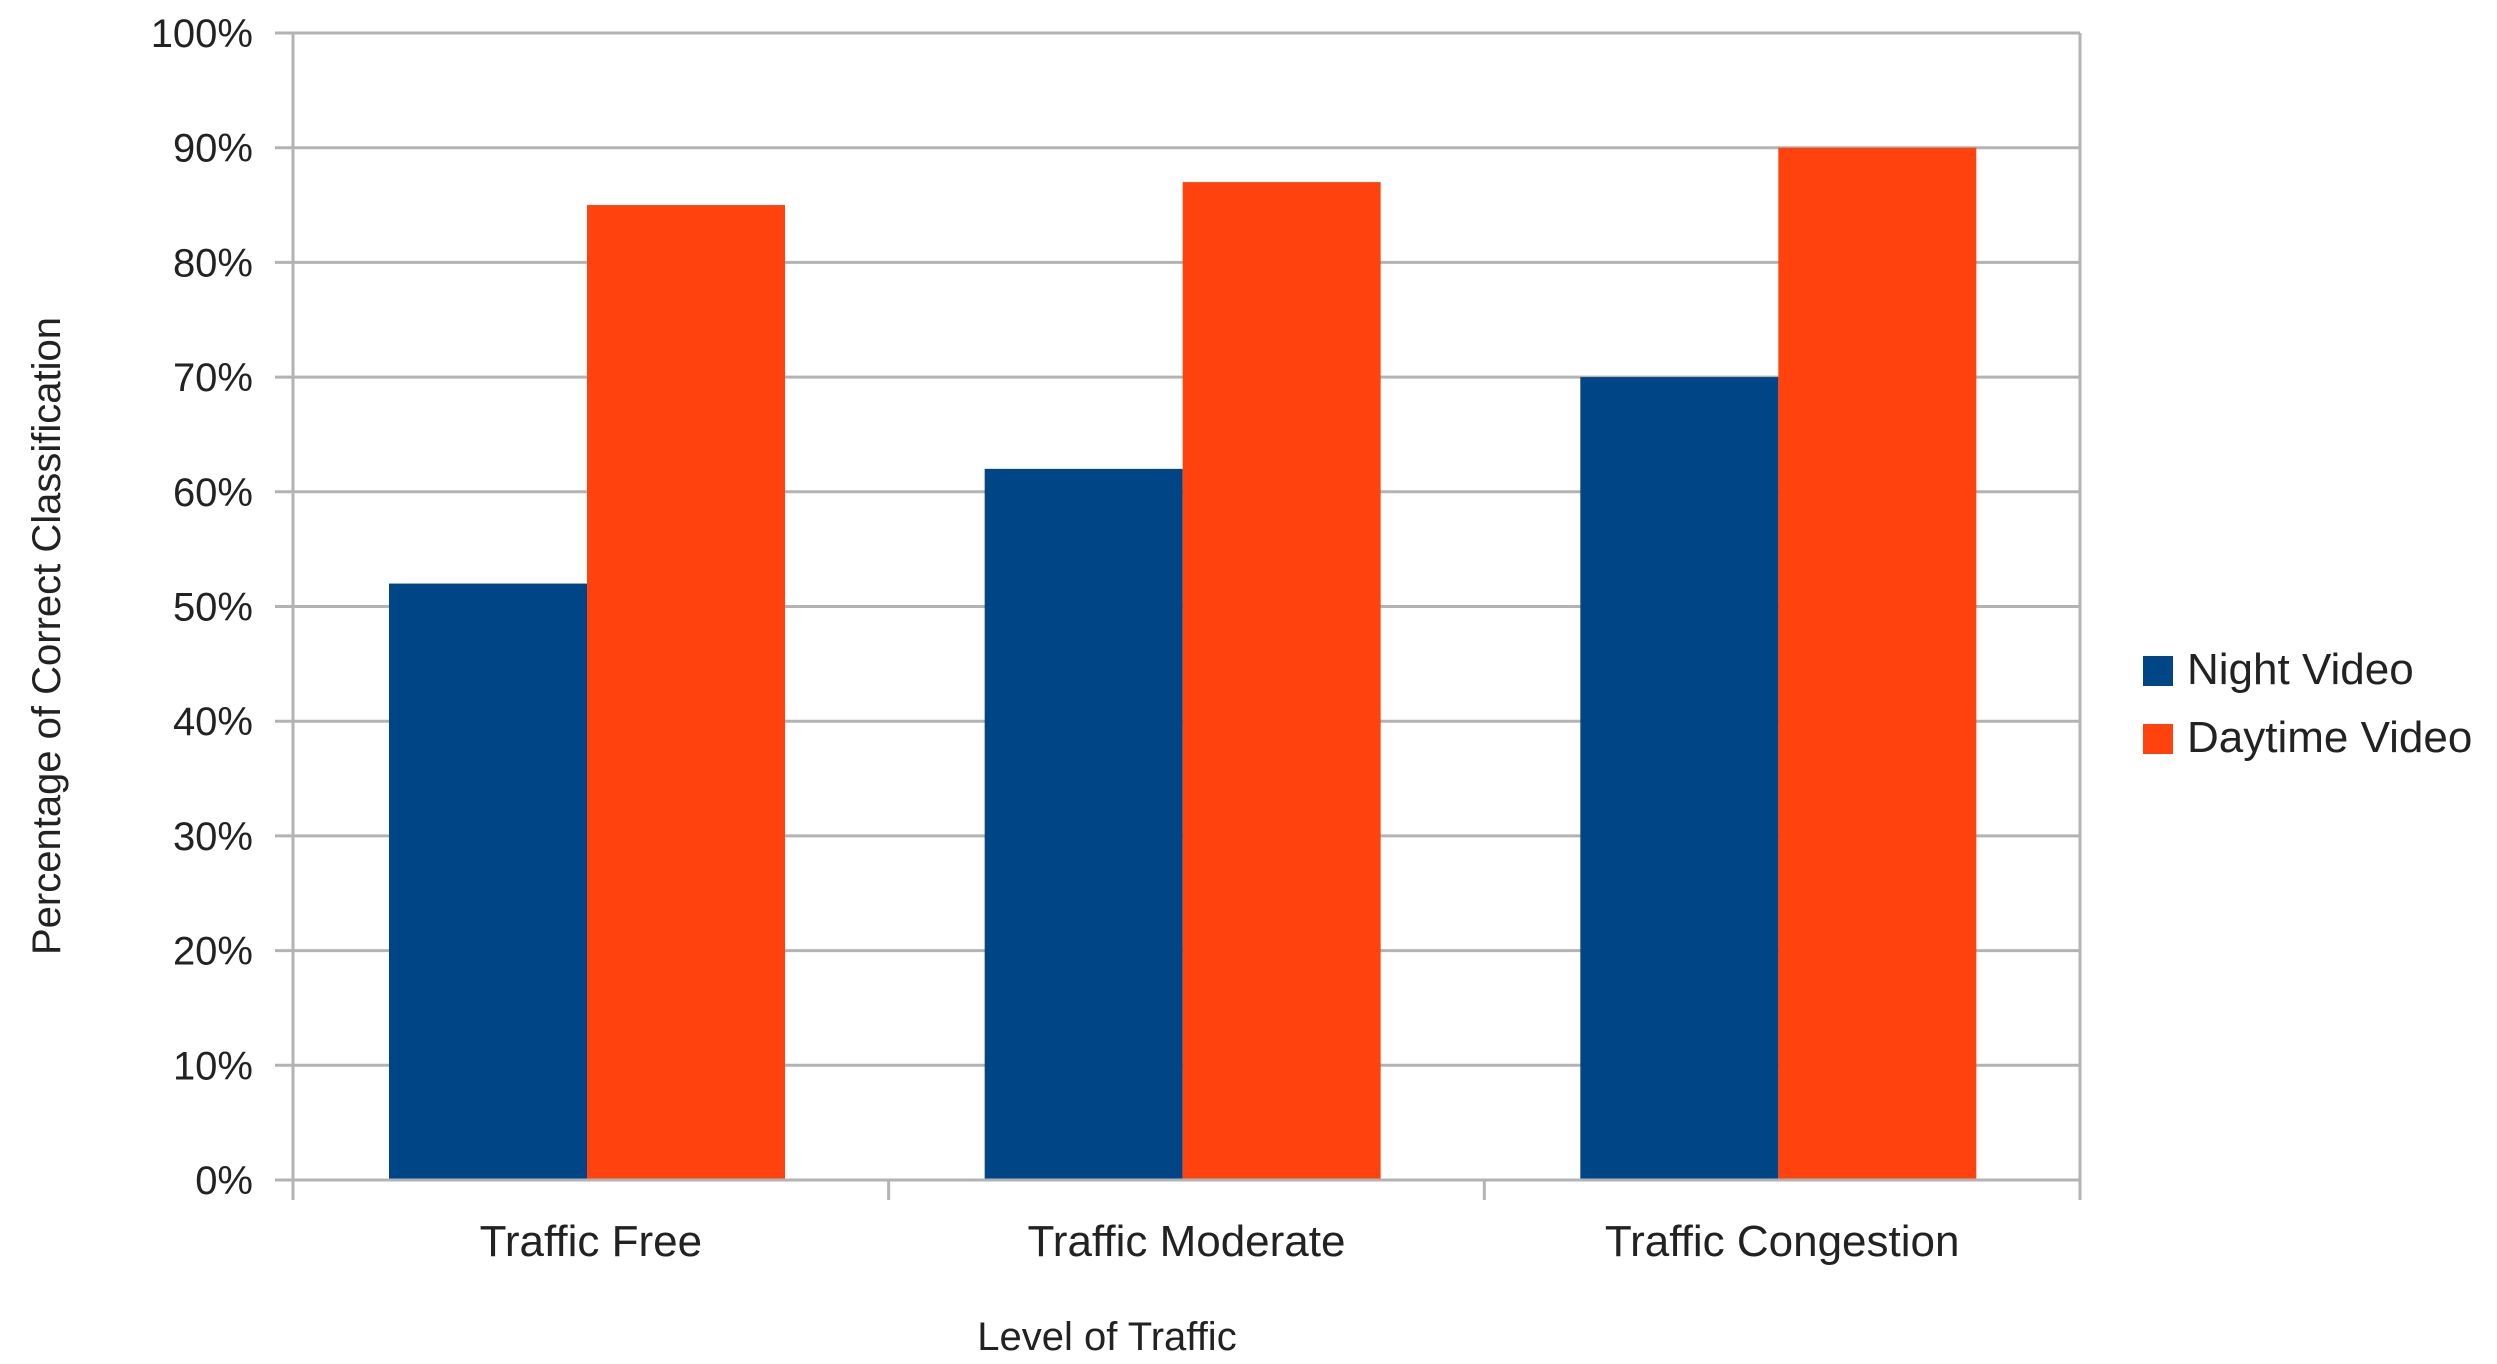 The width and height of the screenshot is (2497, 1364). I want to click on x-tick-label: Traffic Moderate, so click(1187, 1241).